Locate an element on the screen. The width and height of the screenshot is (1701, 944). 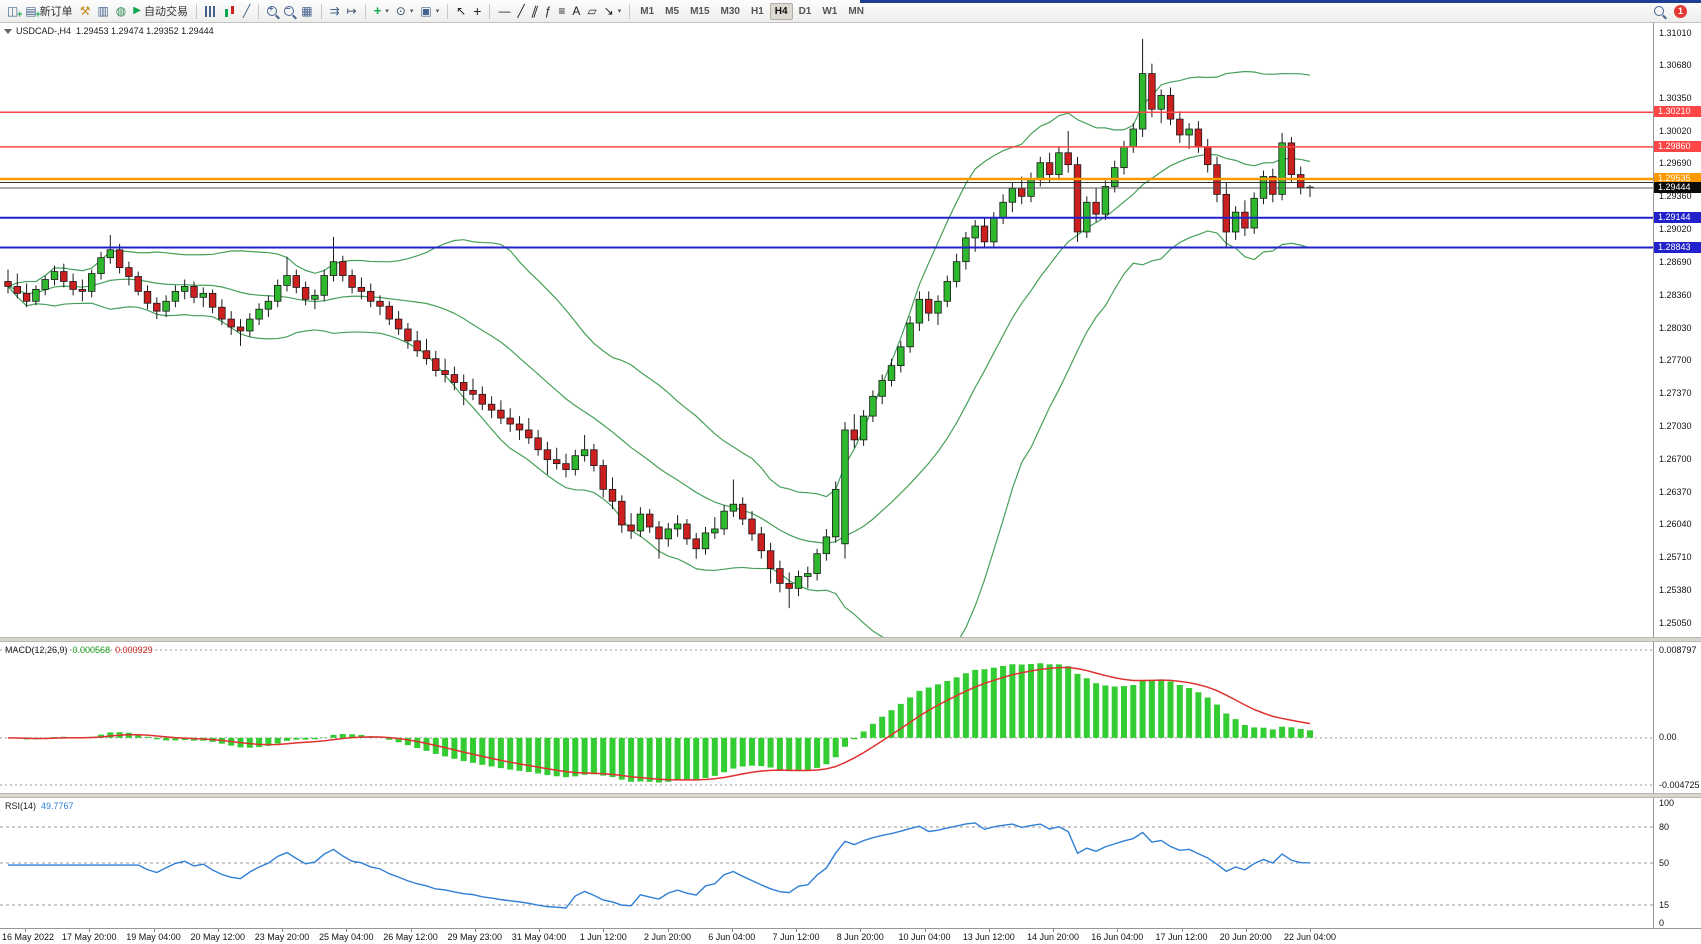
periods-list-button: ⊙ ▾ is located at coordinates (405, 11).